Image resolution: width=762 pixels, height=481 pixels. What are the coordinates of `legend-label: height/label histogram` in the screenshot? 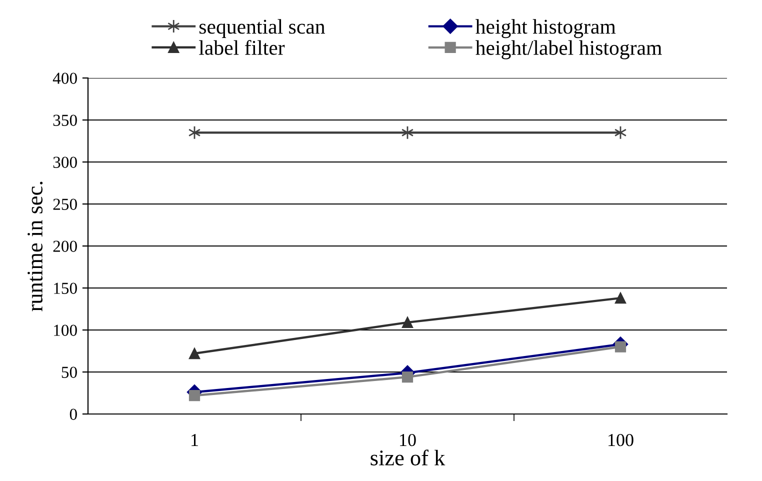 It's located at (569, 50).